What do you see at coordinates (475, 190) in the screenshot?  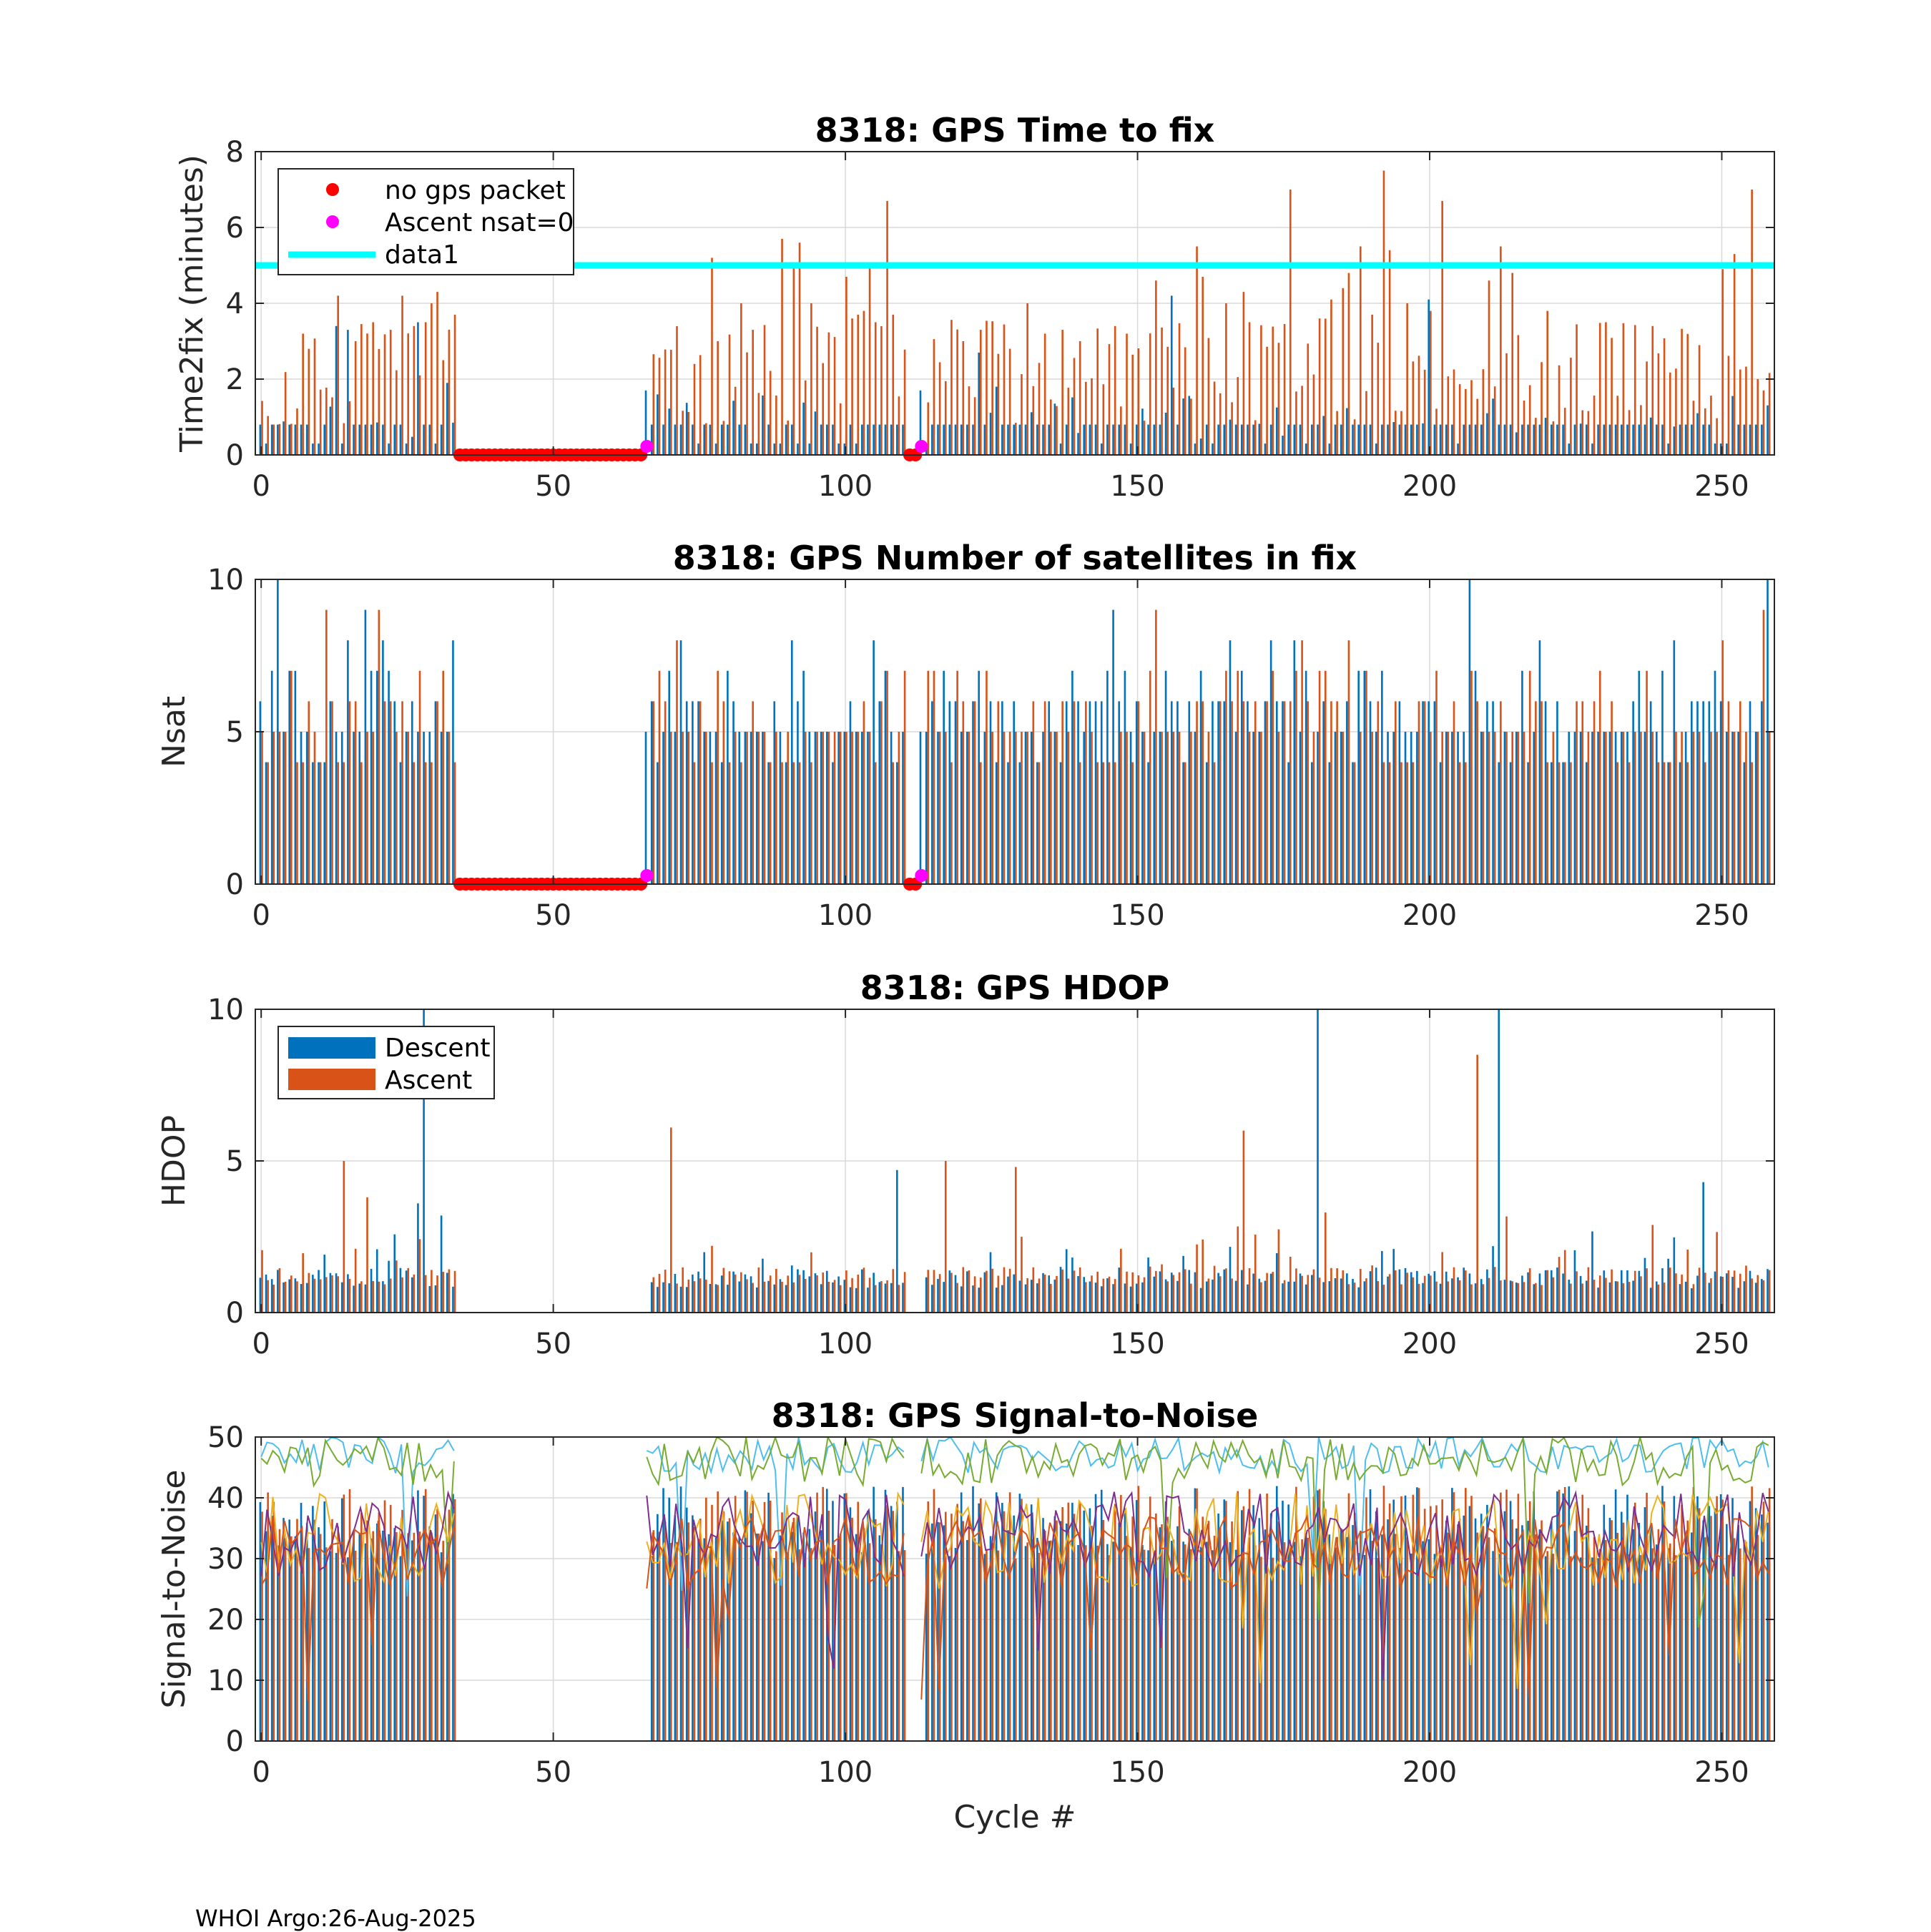 I see `legend-entry: no gps packet` at bounding box center [475, 190].